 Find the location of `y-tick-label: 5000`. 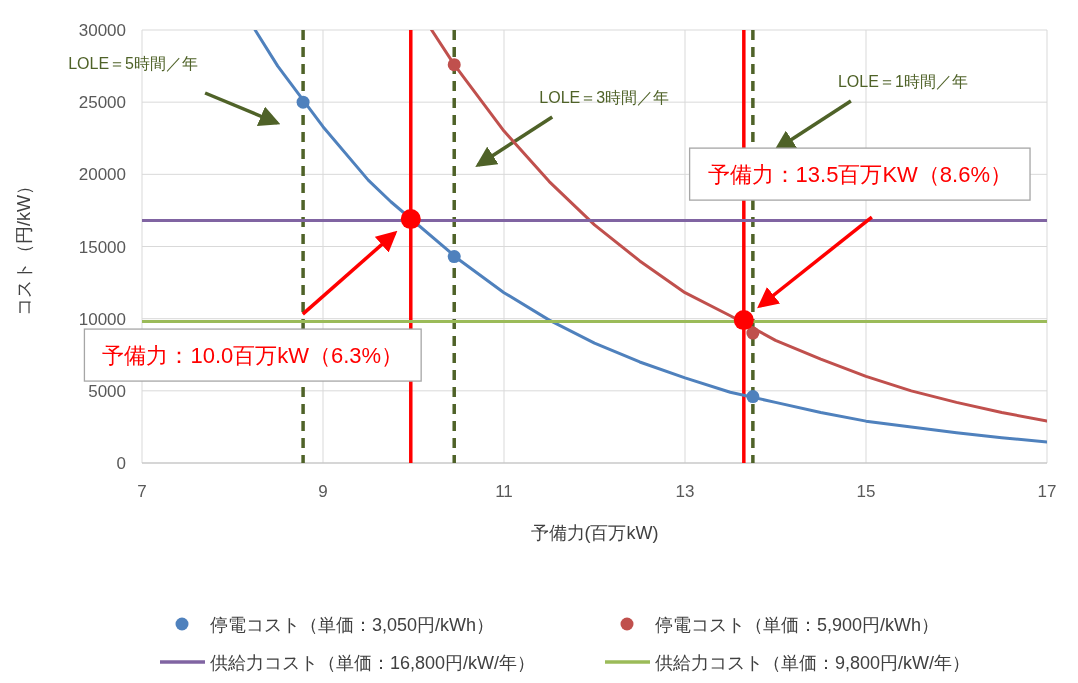

y-tick-label: 5000 is located at coordinates (107, 391).